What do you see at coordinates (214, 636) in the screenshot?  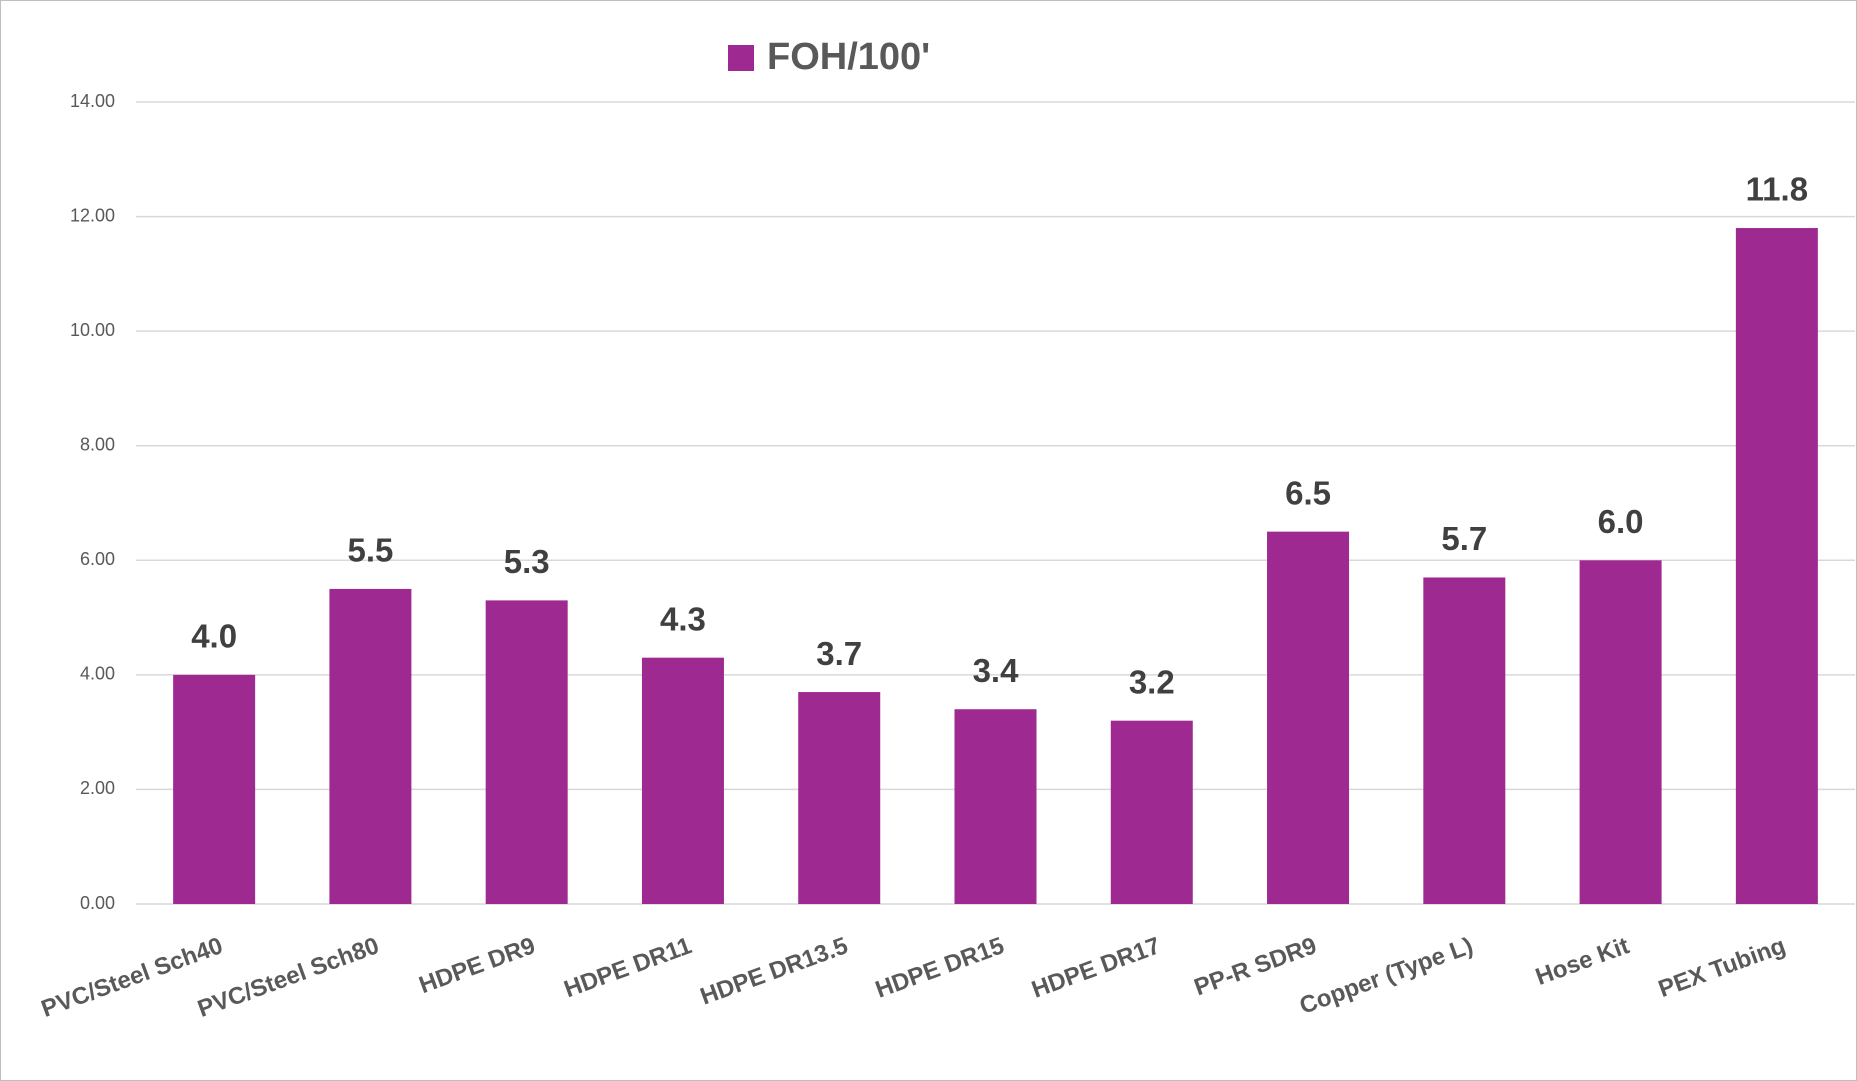 I see `value-label: 4.0` at bounding box center [214, 636].